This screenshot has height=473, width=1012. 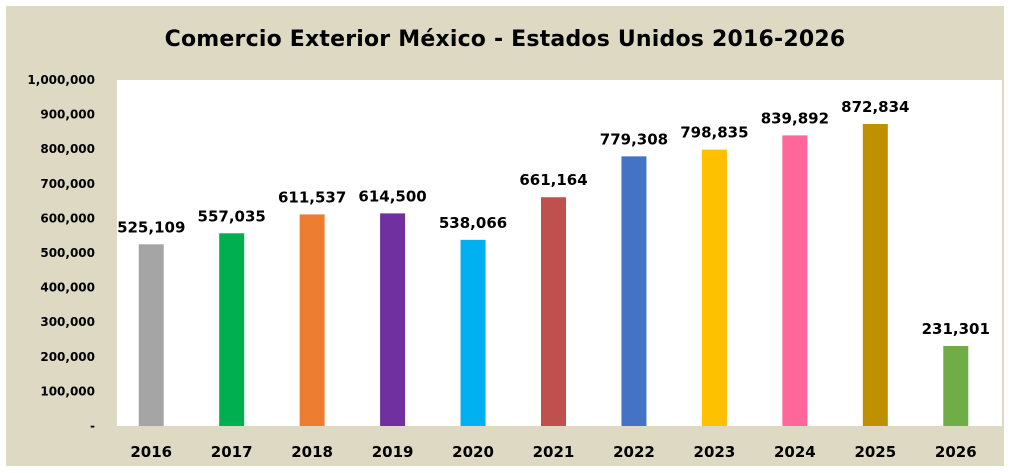 What do you see at coordinates (312, 452) in the screenshot?
I see `x-tick-label-2018: 2018` at bounding box center [312, 452].